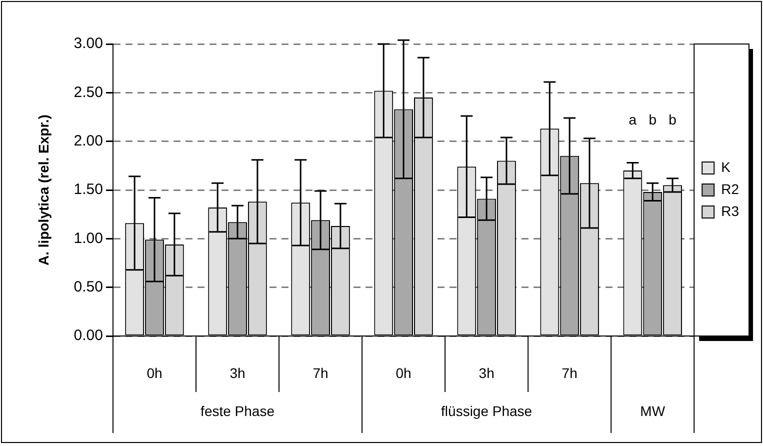  What do you see at coordinates (730, 188) in the screenshot?
I see `legend-label: R2` at bounding box center [730, 188].